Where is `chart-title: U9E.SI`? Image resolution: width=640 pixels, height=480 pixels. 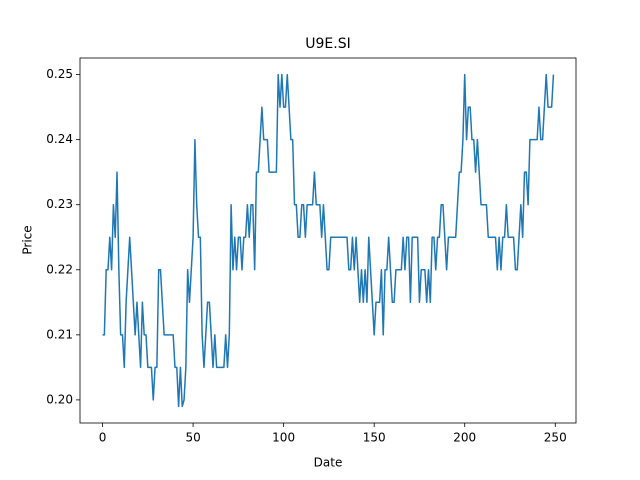
chart-title: U9E.SI is located at coordinates (327, 44).